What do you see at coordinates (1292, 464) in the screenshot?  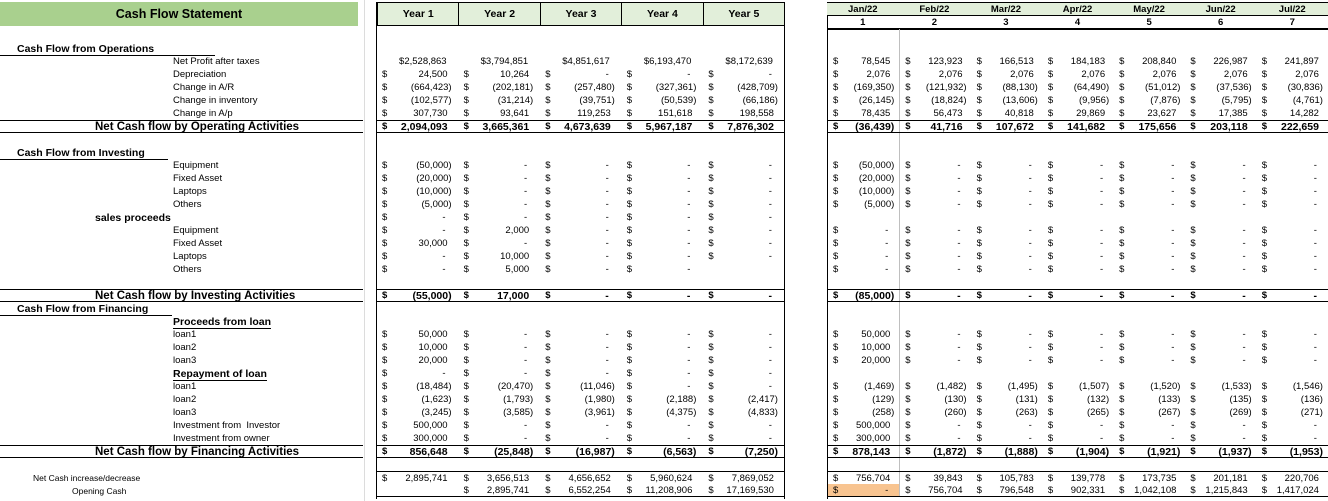 I see `month7-cell-blank-r33` at bounding box center [1292, 464].